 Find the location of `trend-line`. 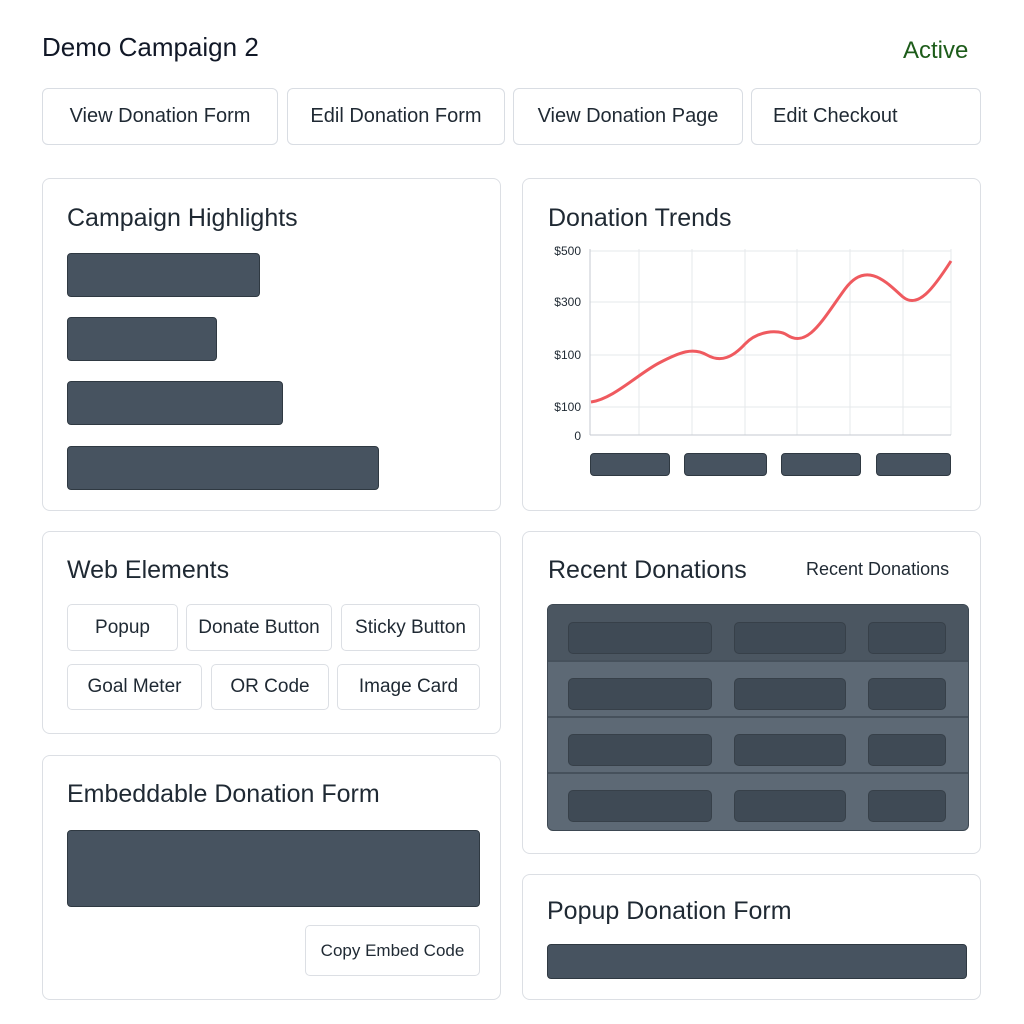

trend-line is located at coordinates (771, 332).